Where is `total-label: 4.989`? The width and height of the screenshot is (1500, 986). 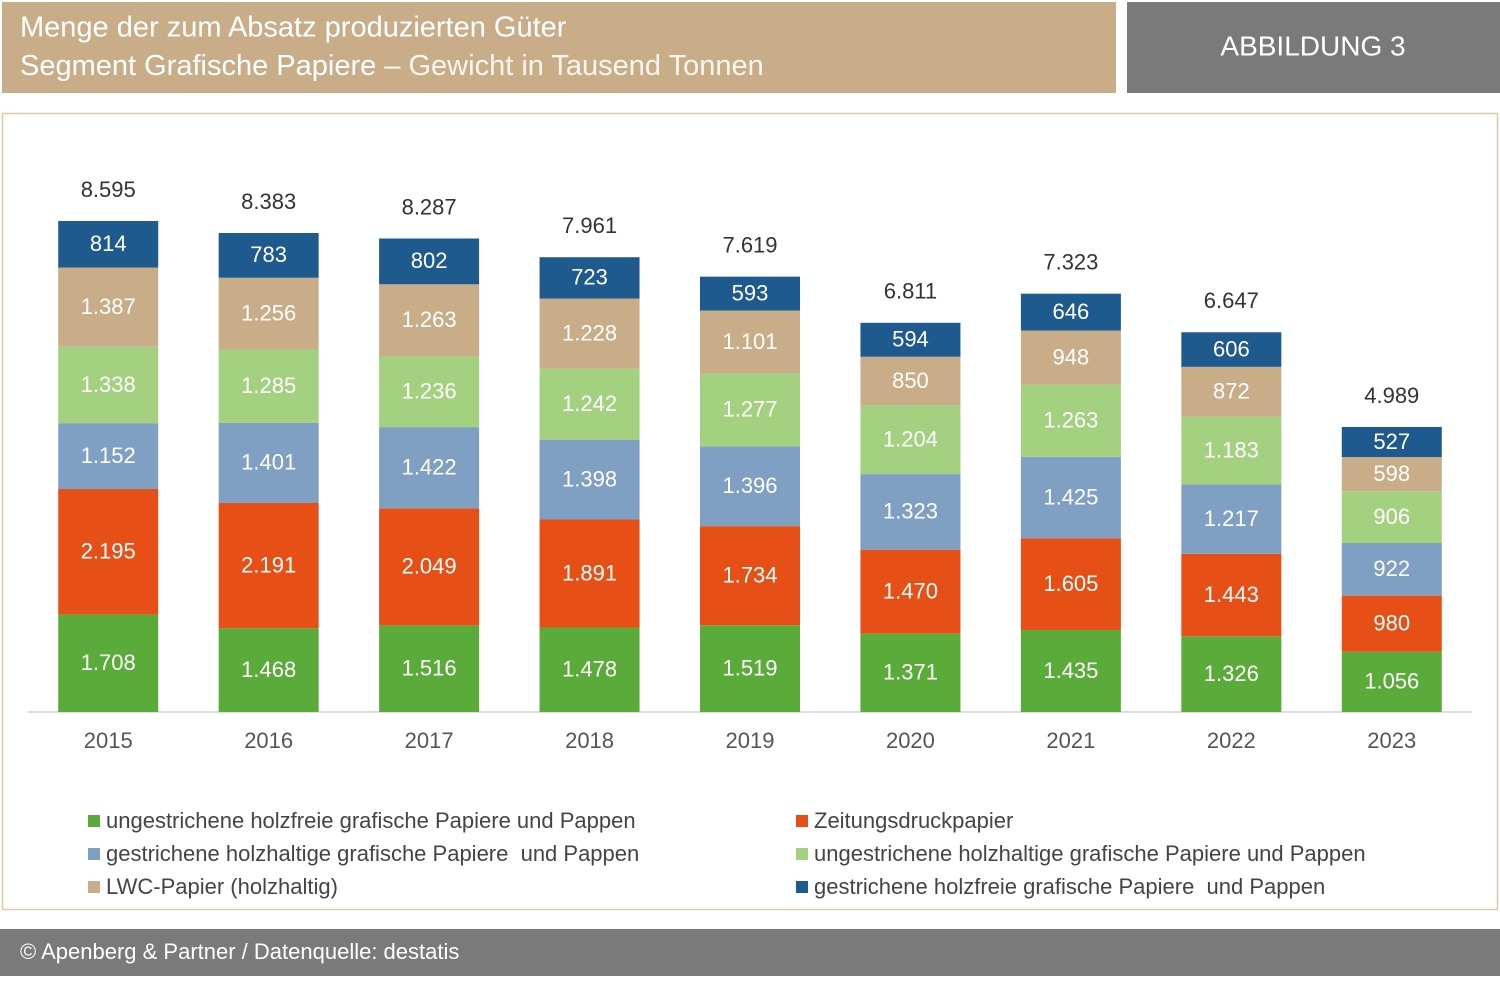
total-label: 4.989 is located at coordinates (1391, 395).